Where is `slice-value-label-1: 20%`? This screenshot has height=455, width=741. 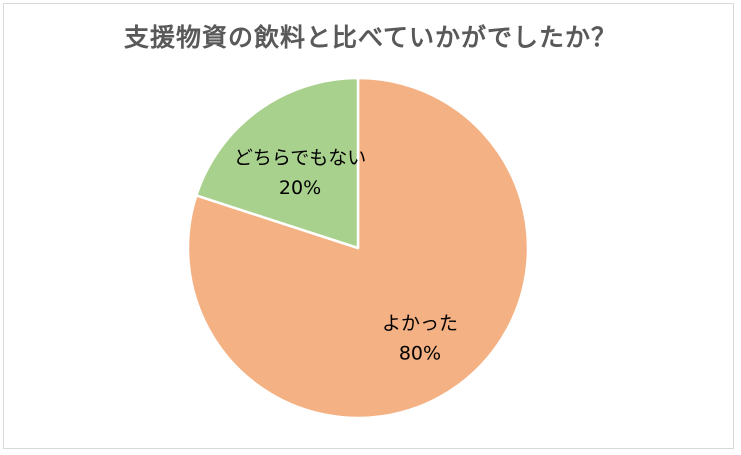
slice-value-label-1: 20% is located at coordinates (300, 188).